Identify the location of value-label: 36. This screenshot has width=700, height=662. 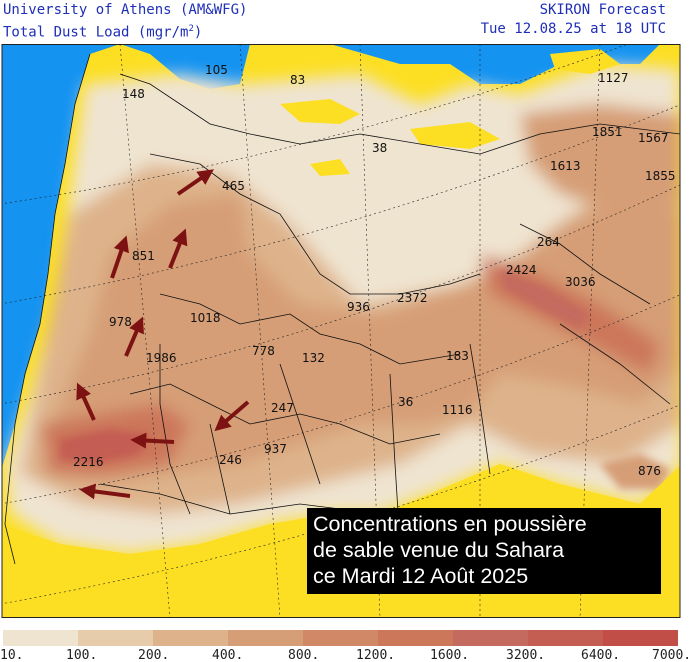
(405, 402).